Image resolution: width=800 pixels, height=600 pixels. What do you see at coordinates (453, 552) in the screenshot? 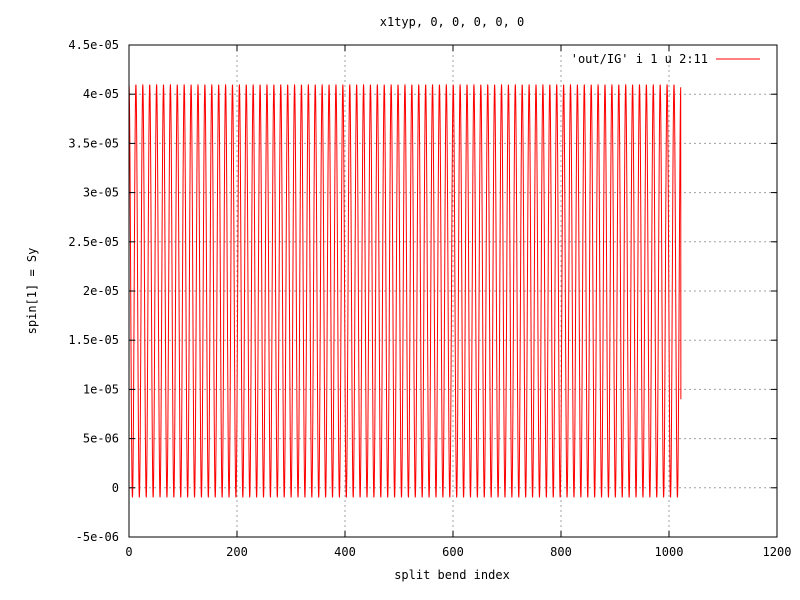
I see `x-tick-label: 600` at bounding box center [453, 552].